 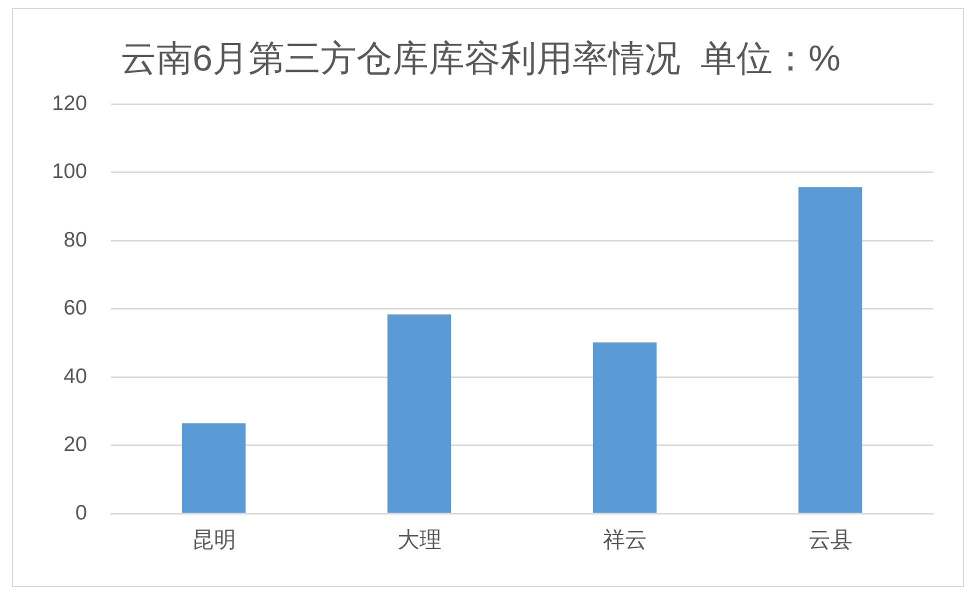 What do you see at coordinates (214, 539) in the screenshot?
I see `x-tick-label: 昆明` at bounding box center [214, 539].